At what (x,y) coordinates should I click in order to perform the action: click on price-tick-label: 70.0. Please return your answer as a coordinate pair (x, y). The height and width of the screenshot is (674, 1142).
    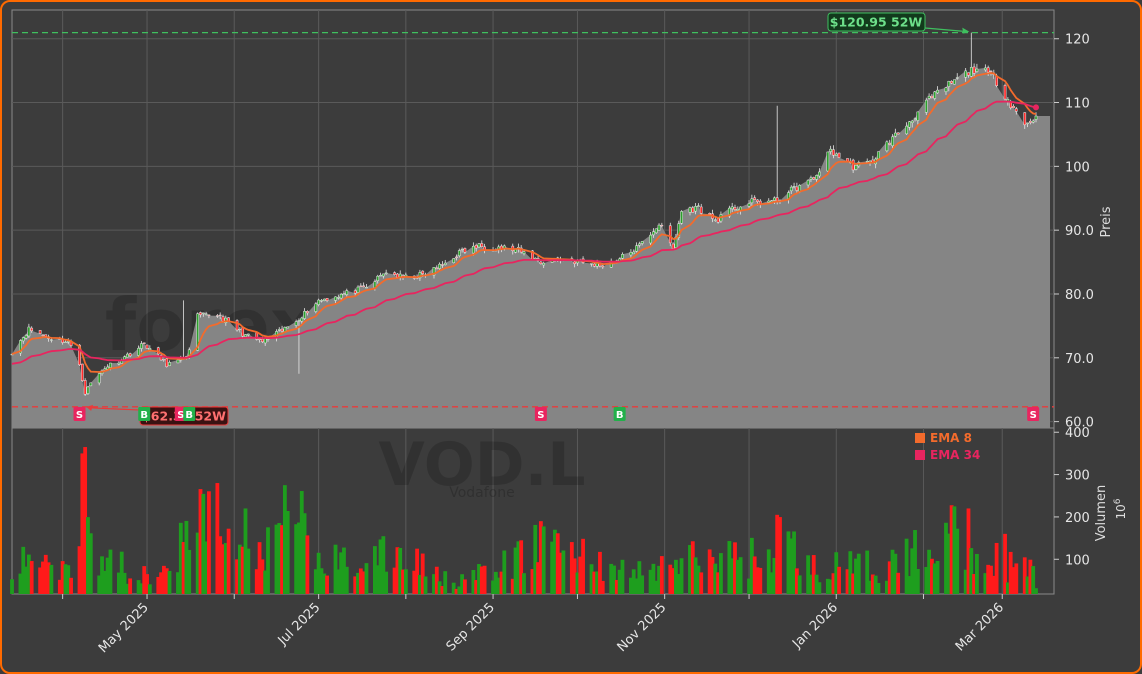
    Looking at the image, I should click on (1079, 359).